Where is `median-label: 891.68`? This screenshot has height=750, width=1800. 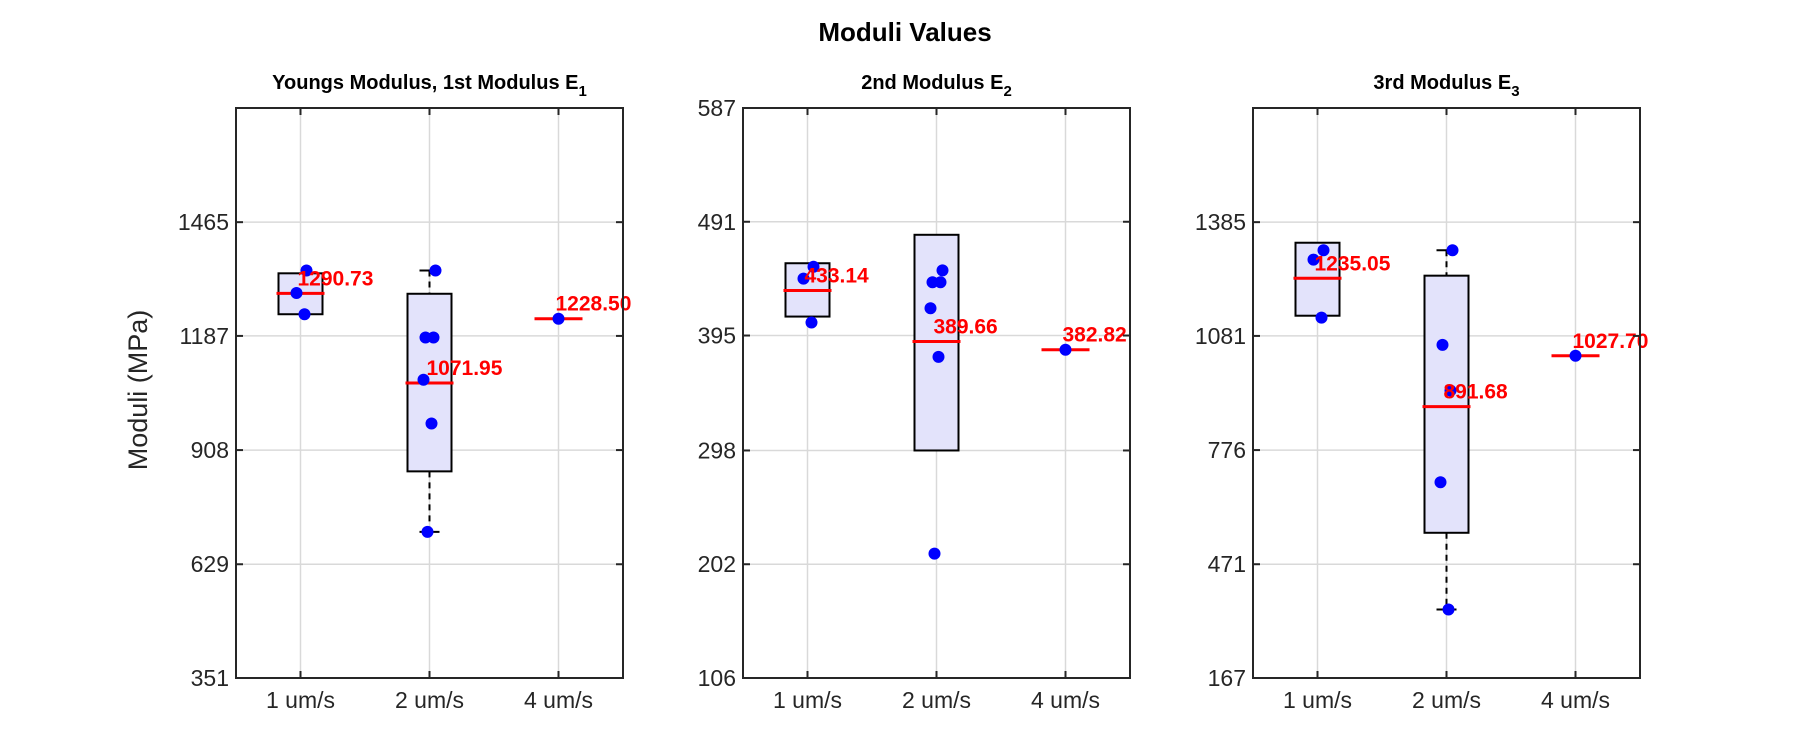 median-label: 891.68 is located at coordinates (1476, 392).